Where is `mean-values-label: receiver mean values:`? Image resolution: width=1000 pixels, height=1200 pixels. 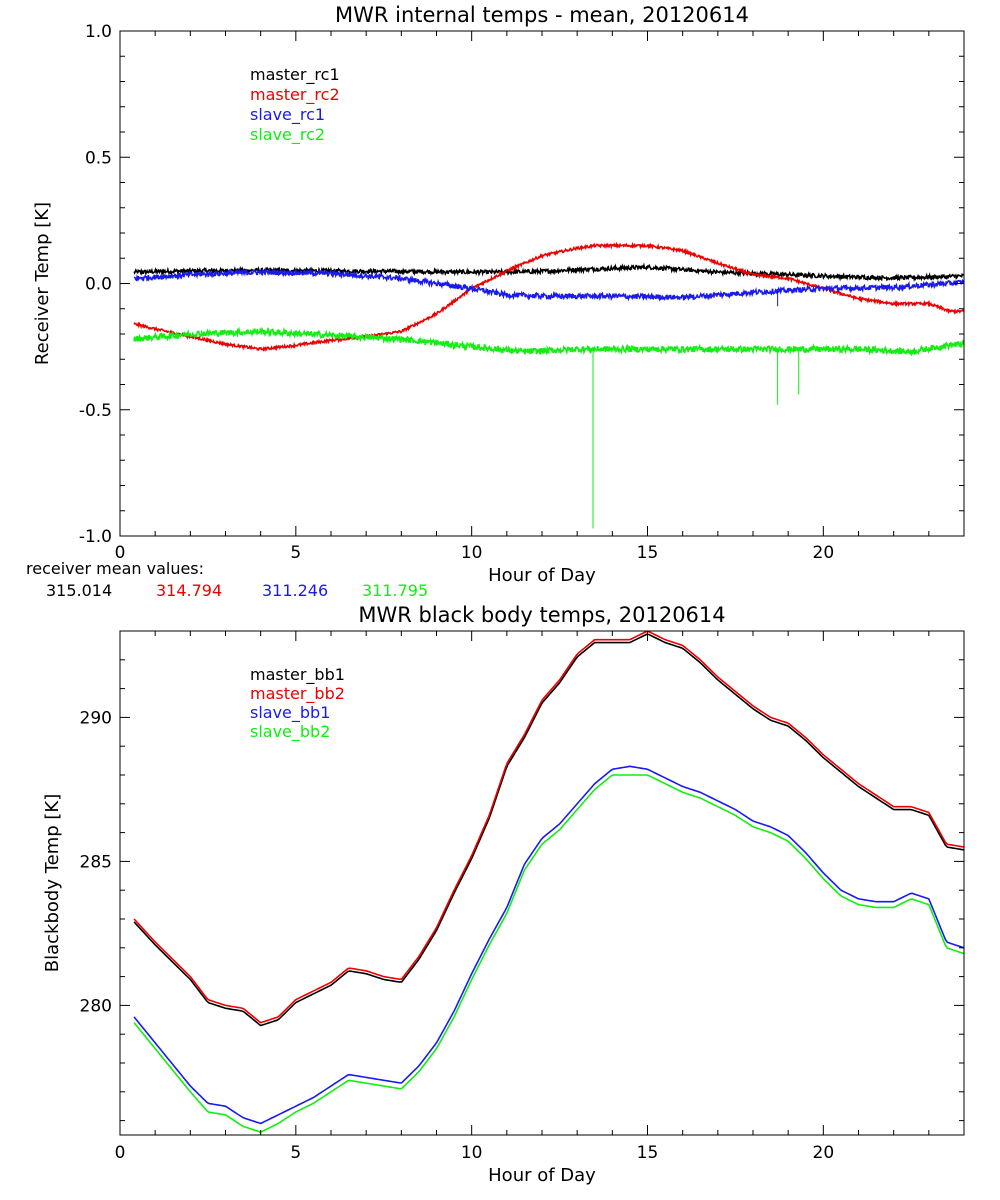 mean-values-label: receiver mean values: is located at coordinates (115, 568).